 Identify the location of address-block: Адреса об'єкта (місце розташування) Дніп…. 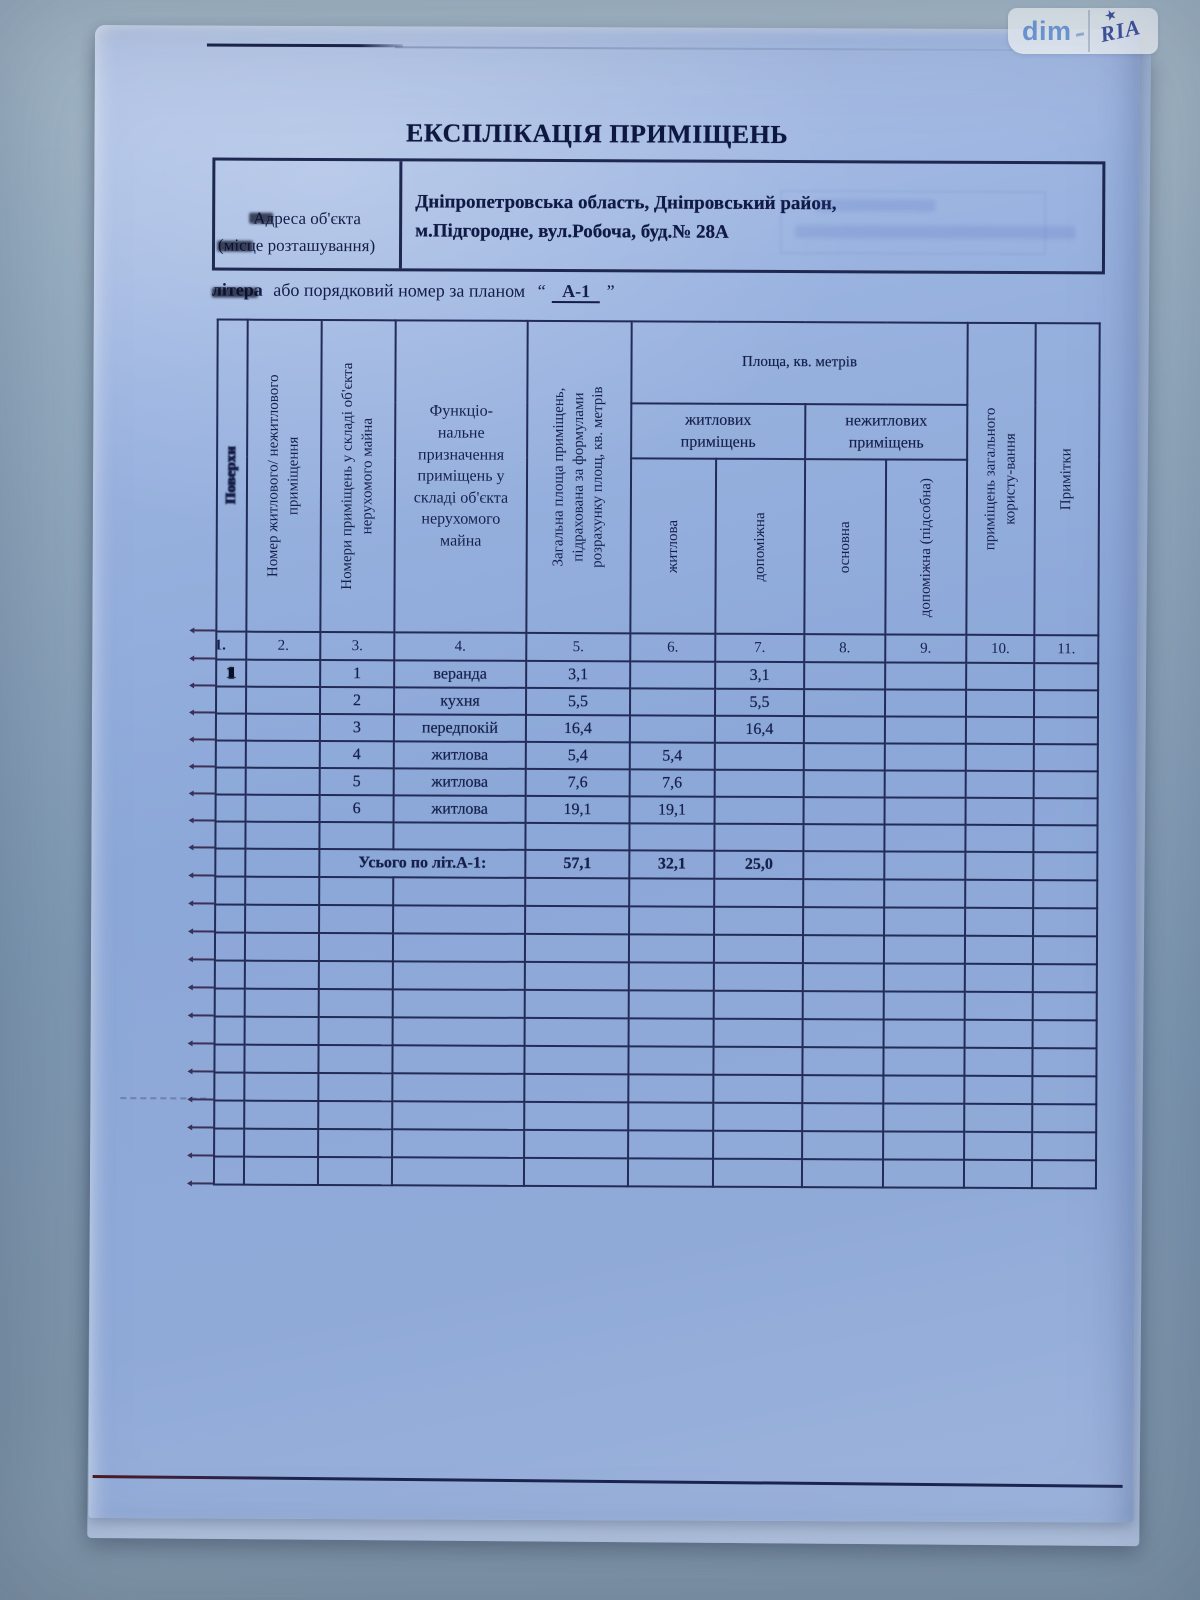
(658, 216).